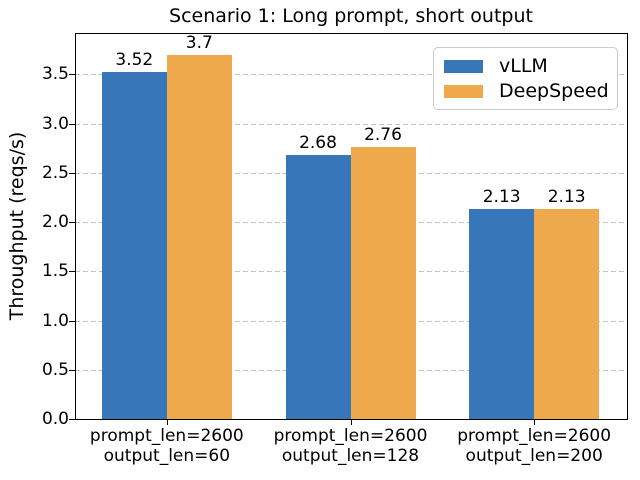 The width and height of the screenshot is (640, 480). What do you see at coordinates (350, 446) in the screenshot?
I see `x-tick-label: prompt_len=2600 output_len=128` at bounding box center [350, 446].